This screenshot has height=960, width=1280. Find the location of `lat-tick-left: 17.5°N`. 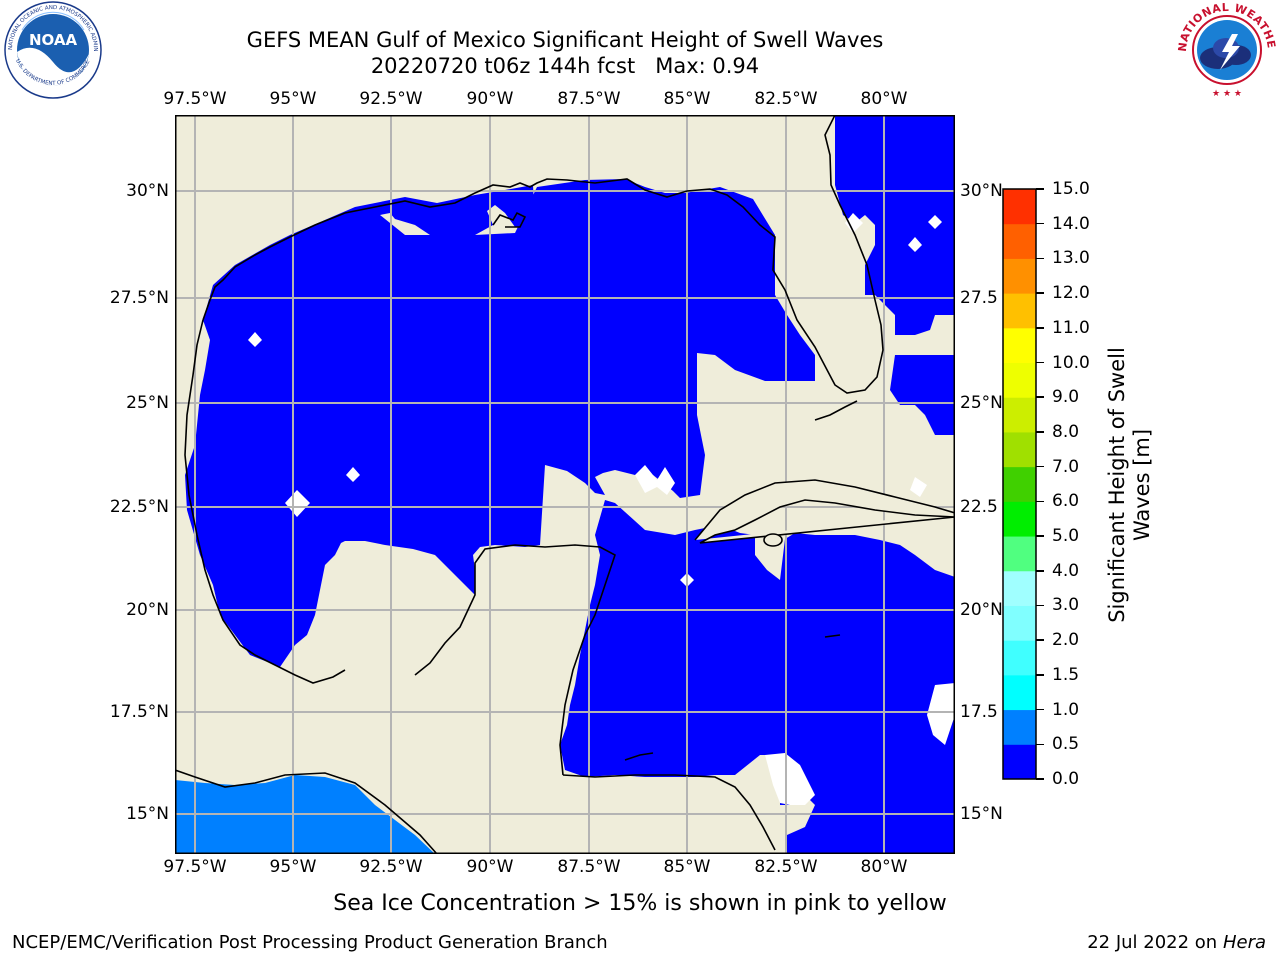

lat-tick-left: 17.5°N is located at coordinates (139, 712).